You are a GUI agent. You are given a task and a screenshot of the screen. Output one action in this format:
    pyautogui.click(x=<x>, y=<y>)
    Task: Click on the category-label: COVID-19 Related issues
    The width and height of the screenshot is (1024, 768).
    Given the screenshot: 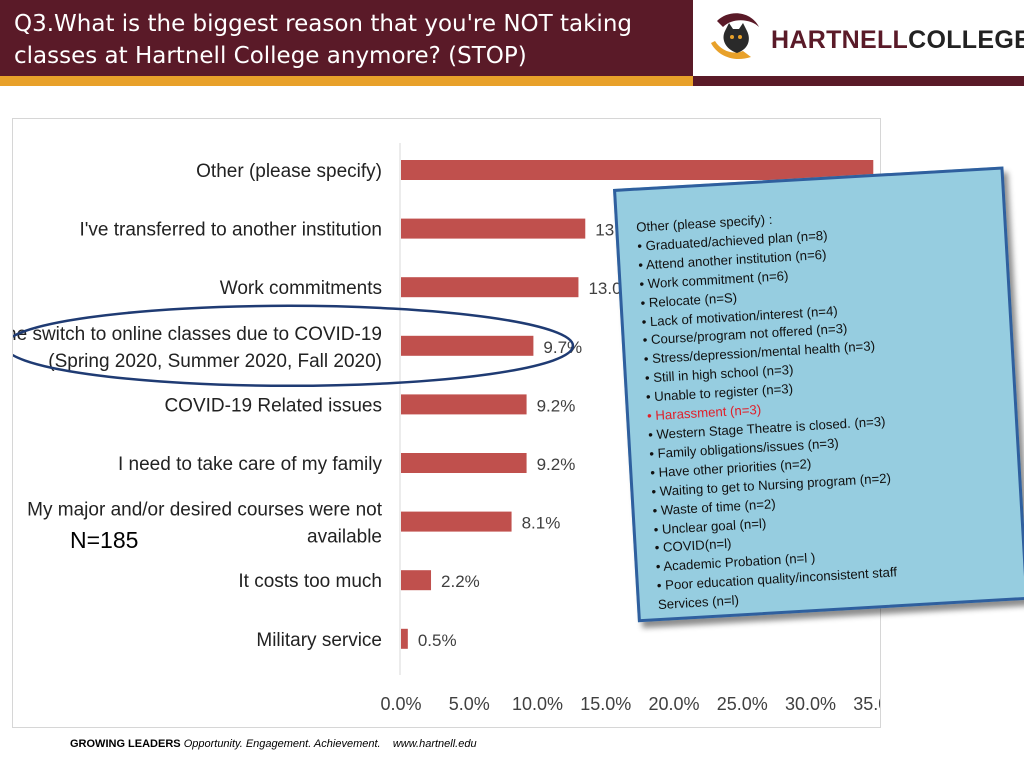 What is the action you would take?
    pyautogui.click(x=273, y=405)
    